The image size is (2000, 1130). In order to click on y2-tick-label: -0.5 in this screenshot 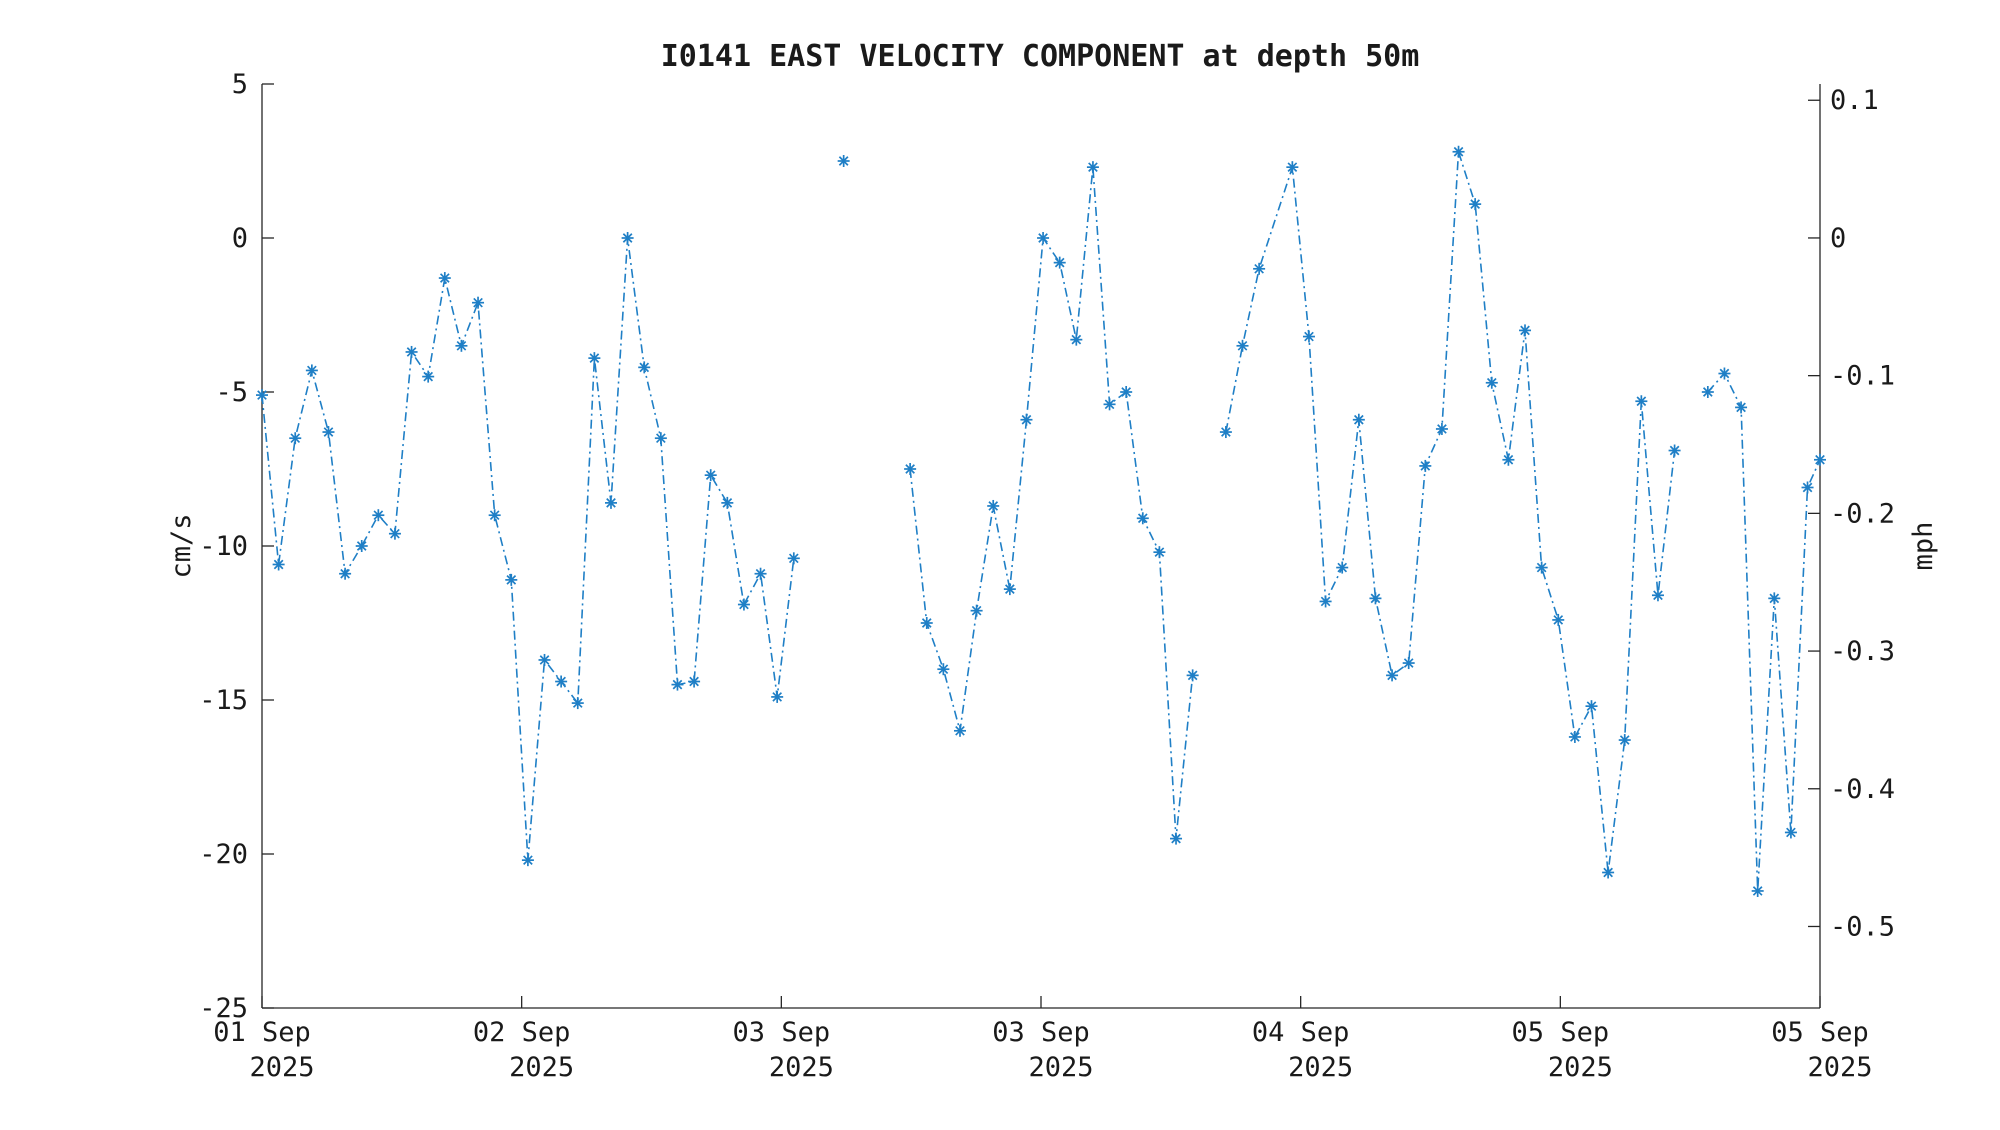, I will do `click(1862, 926)`.